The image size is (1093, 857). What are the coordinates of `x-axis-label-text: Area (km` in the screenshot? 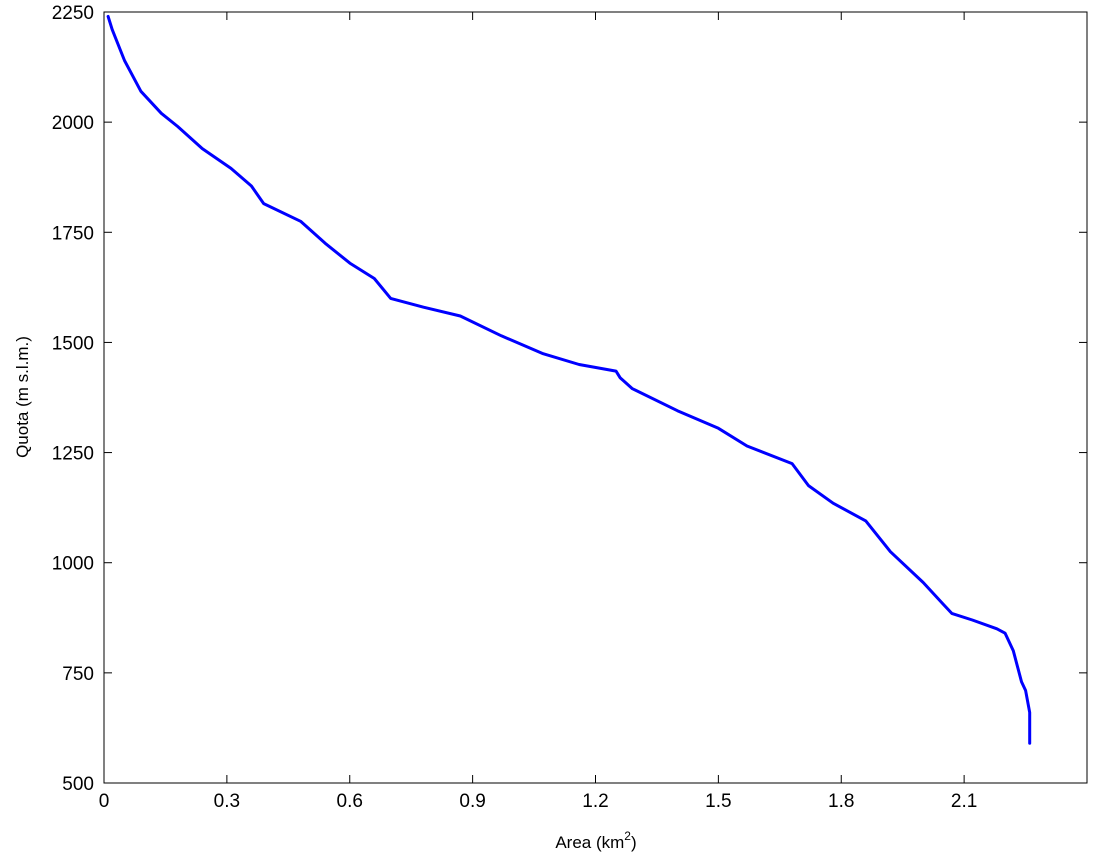 It's located at (589, 842).